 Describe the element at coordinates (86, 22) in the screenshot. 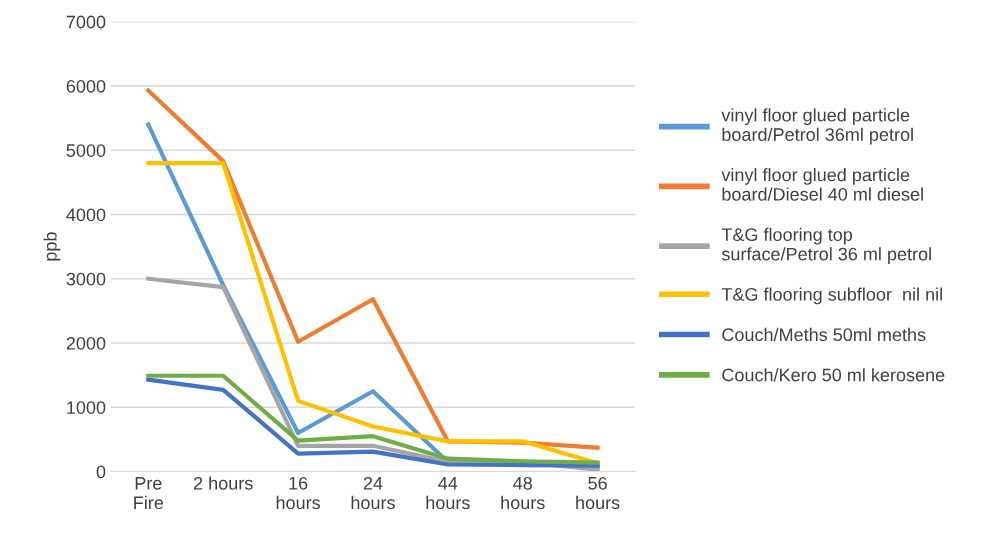

I see `y-tick-label: 7000` at that location.